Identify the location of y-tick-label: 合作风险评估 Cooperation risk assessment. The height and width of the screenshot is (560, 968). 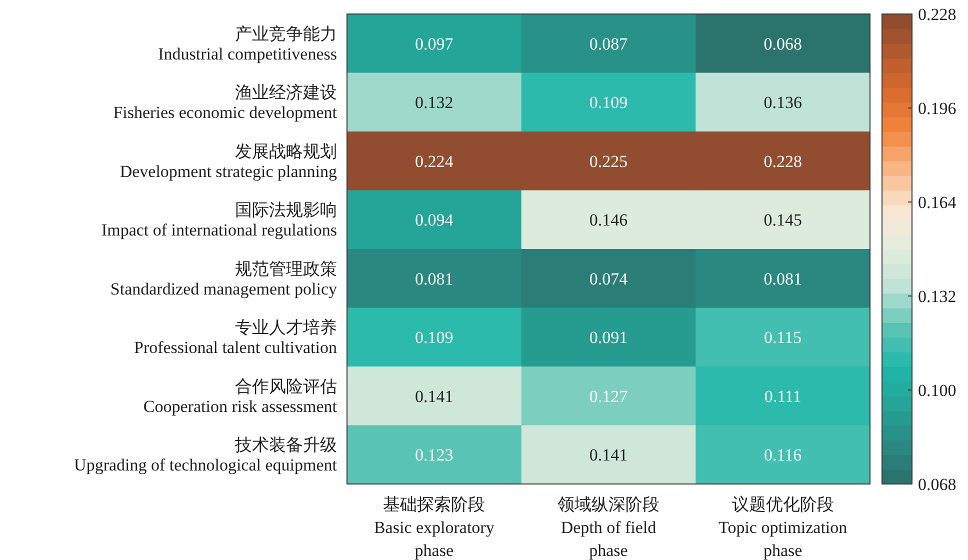
(240, 396).